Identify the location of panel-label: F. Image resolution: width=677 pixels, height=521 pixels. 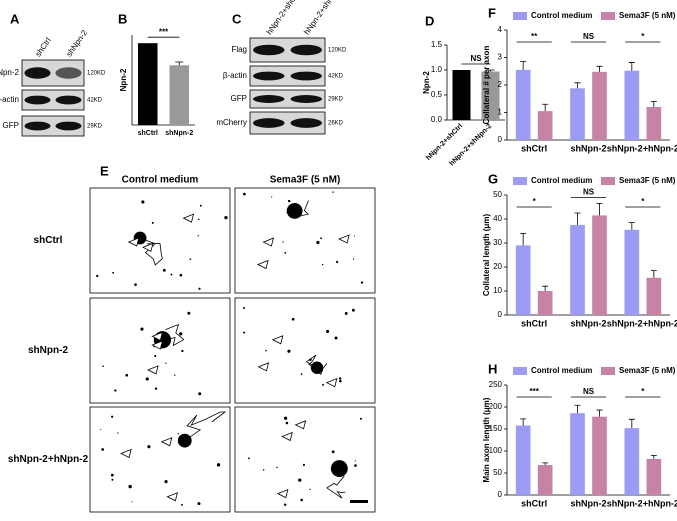
(492, 12).